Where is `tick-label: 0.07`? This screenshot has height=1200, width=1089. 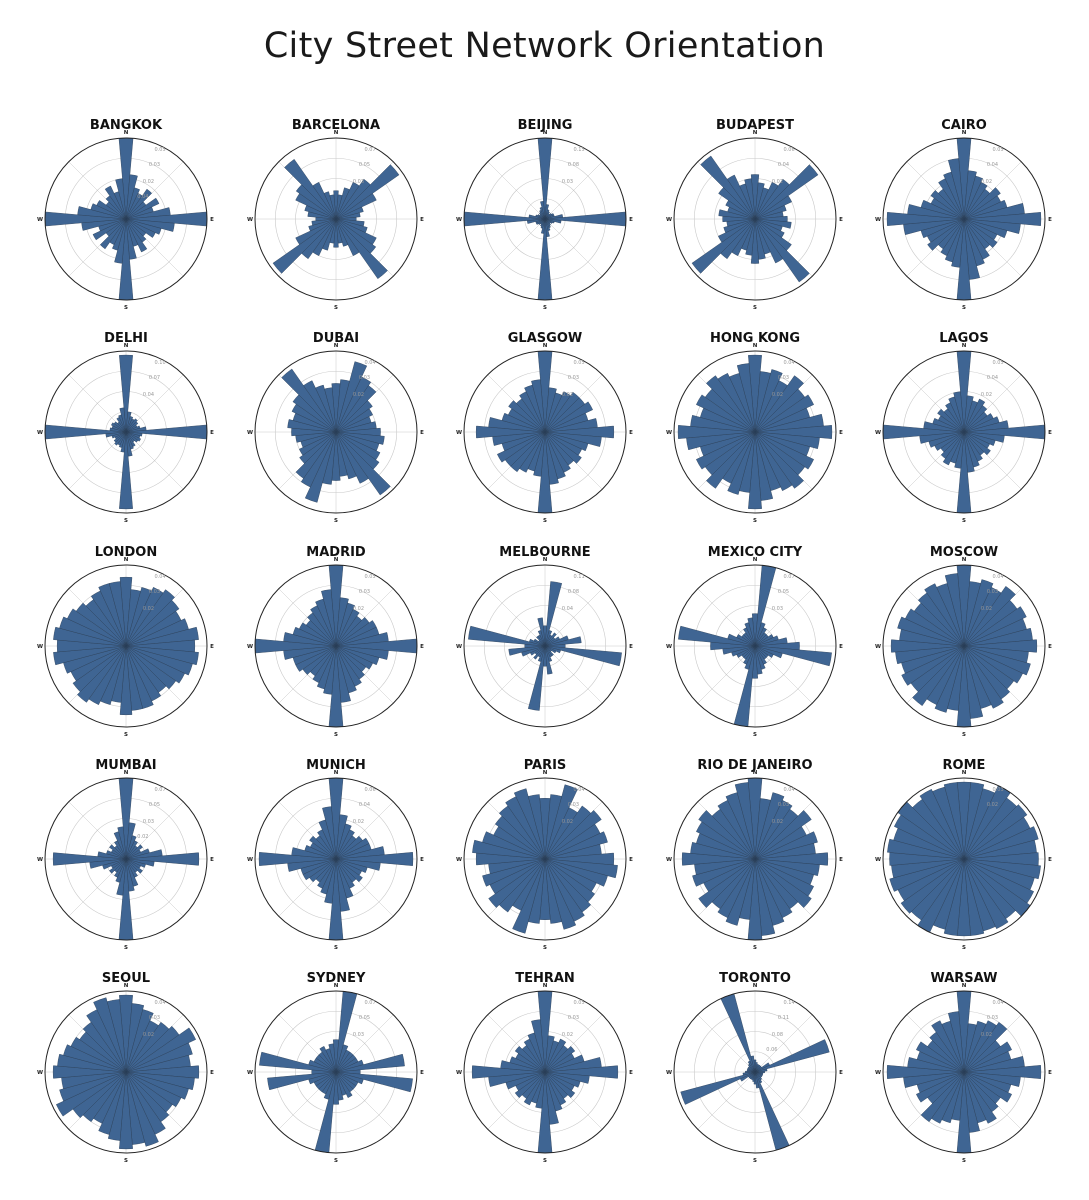
tick-label: 0.07 is located at coordinates (154, 378).